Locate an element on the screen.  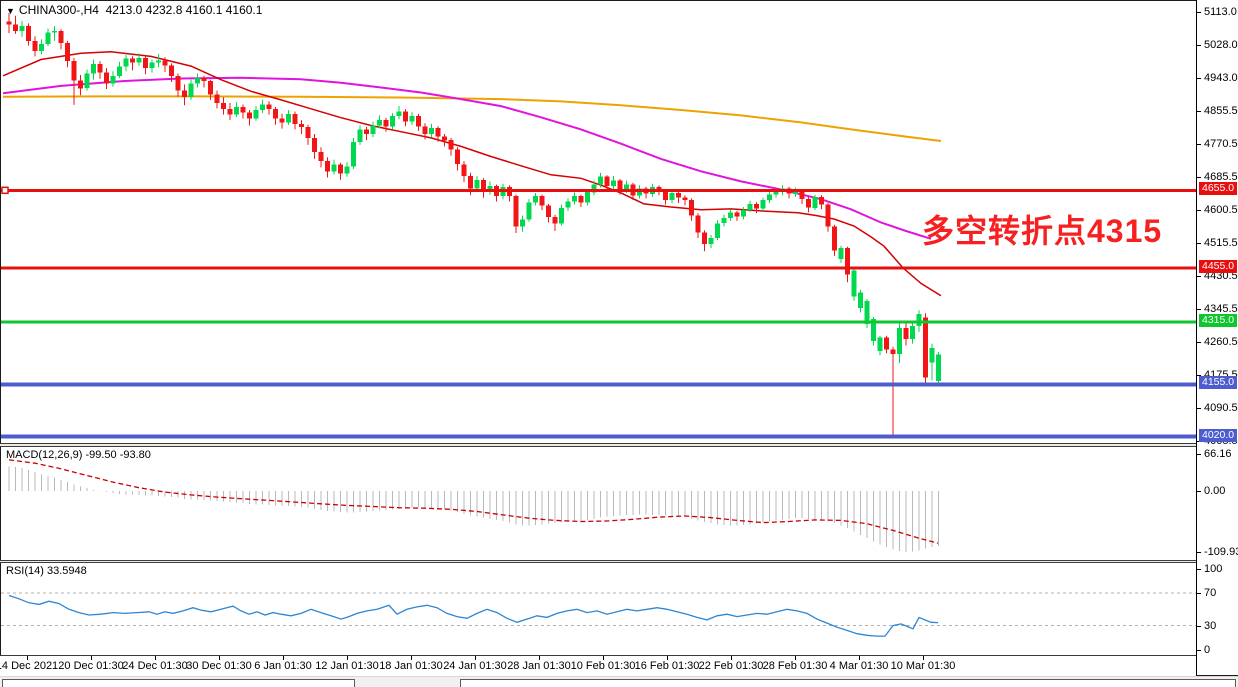
rsi-pane is located at coordinates (598, 608).